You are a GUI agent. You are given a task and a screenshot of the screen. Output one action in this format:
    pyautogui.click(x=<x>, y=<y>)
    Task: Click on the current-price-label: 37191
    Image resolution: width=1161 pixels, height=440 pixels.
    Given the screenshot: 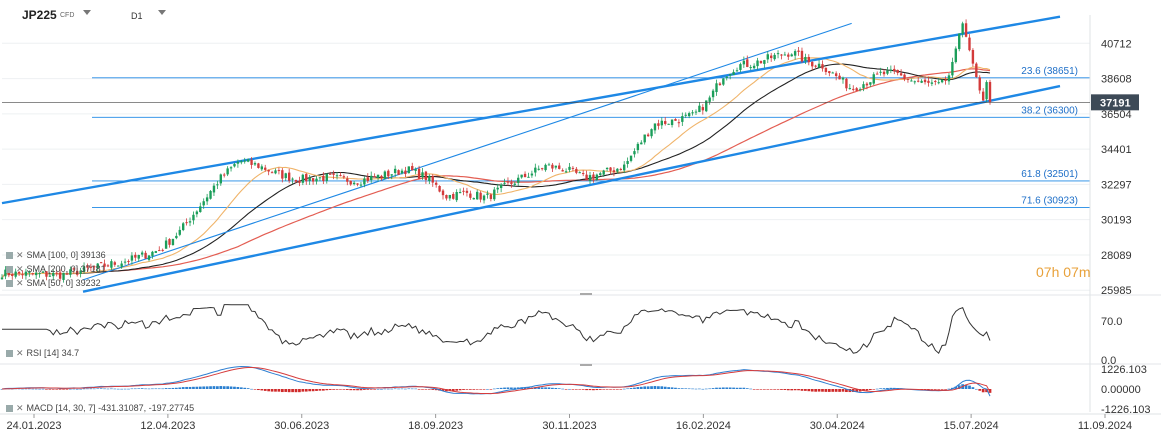 What is the action you would take?
    pyautogui.click(x=1115, y=103)
    